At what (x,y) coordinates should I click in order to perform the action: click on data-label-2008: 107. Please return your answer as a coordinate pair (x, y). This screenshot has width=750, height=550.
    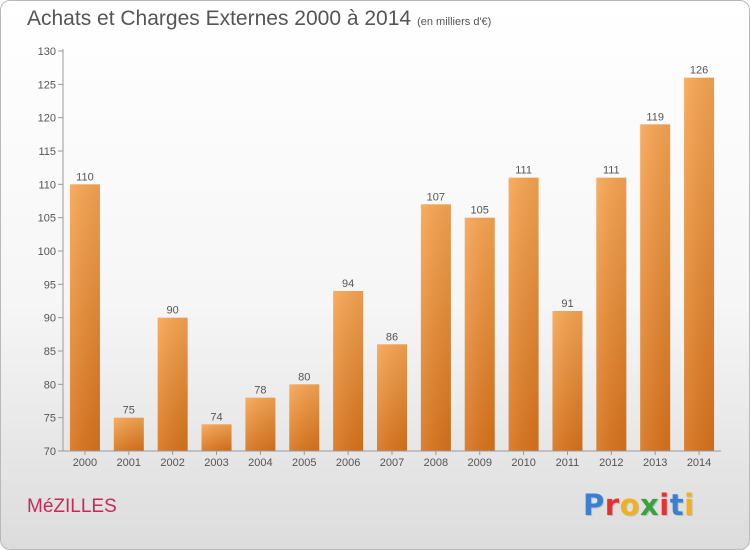
    Looking at the image, I should click on (436, 197).